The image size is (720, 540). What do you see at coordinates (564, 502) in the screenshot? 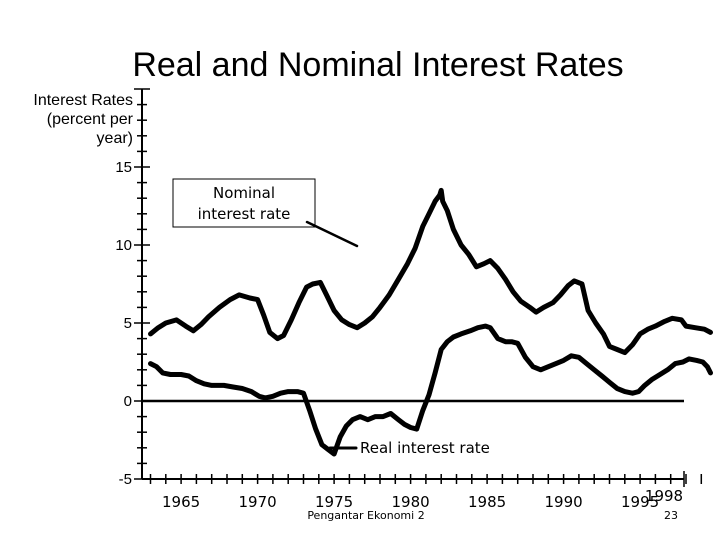
I see `x-tick-label: 1990` at bounding box center [564, 502].